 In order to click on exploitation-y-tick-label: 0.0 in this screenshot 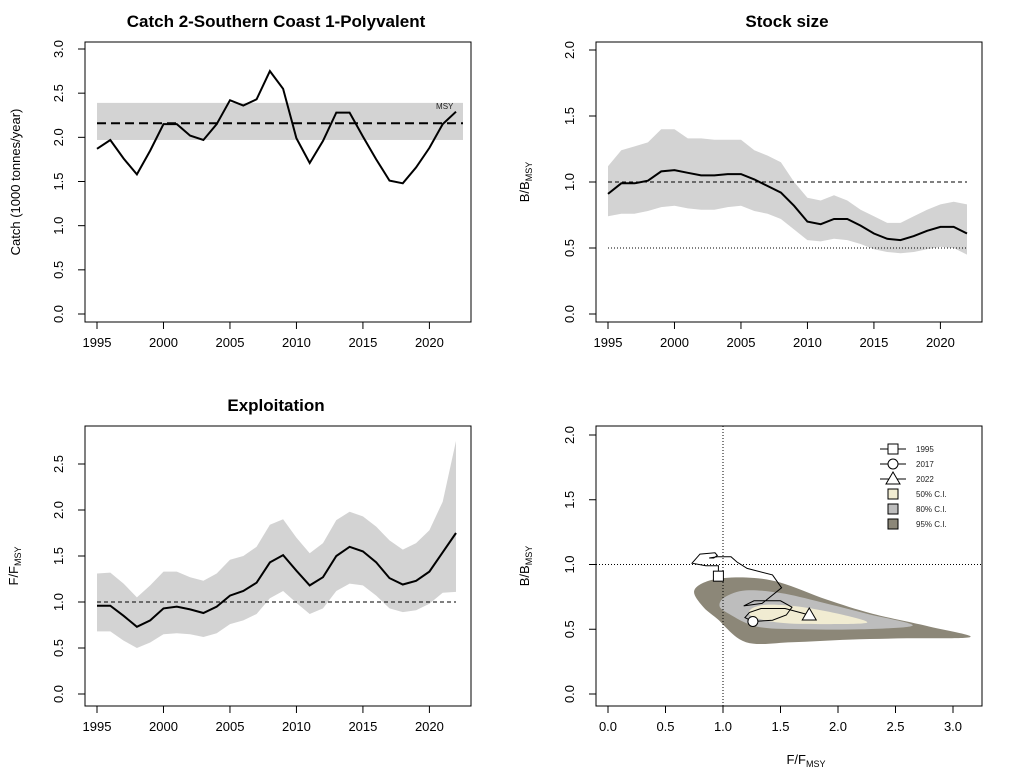, I will do `click(58, 694)`.